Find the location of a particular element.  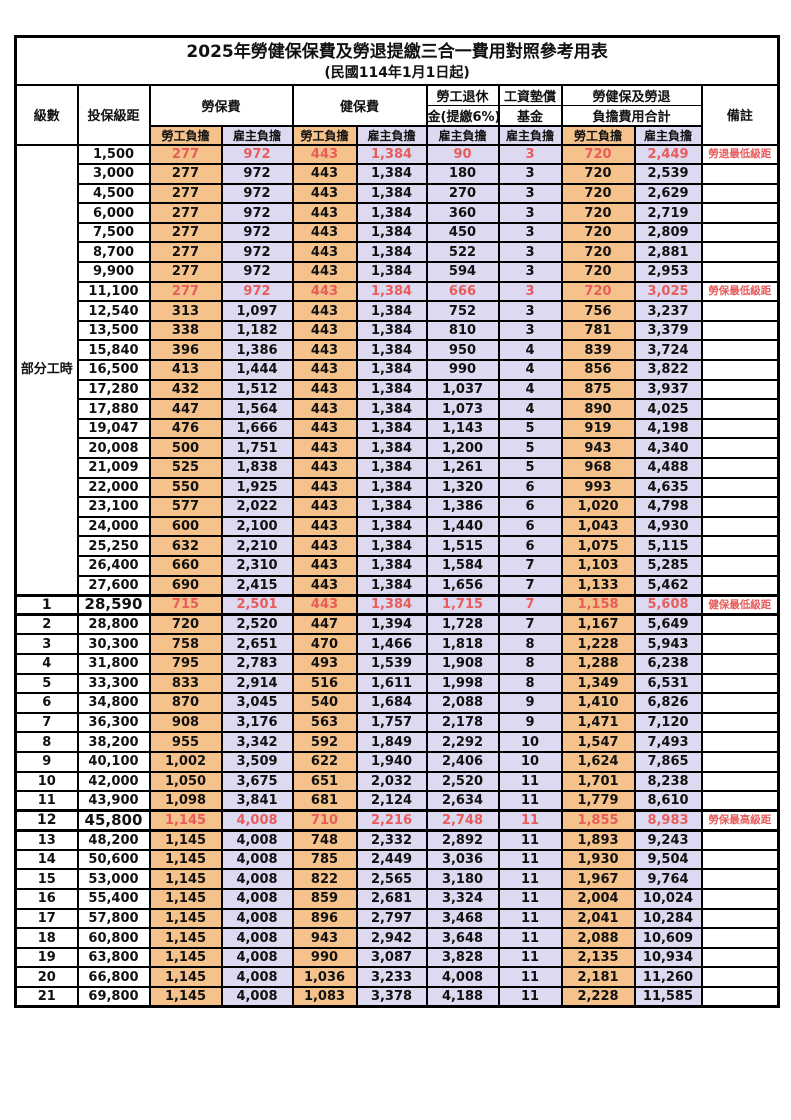

cell-total_er: 2,539 is located at coordinates (668, 174).